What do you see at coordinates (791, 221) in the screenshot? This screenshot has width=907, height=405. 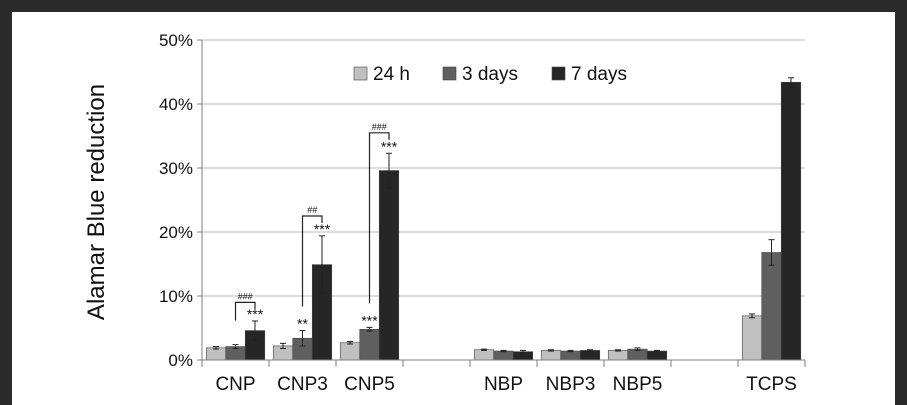 I see `bar-7-days-TCPS` at bounding box center [791, 221].